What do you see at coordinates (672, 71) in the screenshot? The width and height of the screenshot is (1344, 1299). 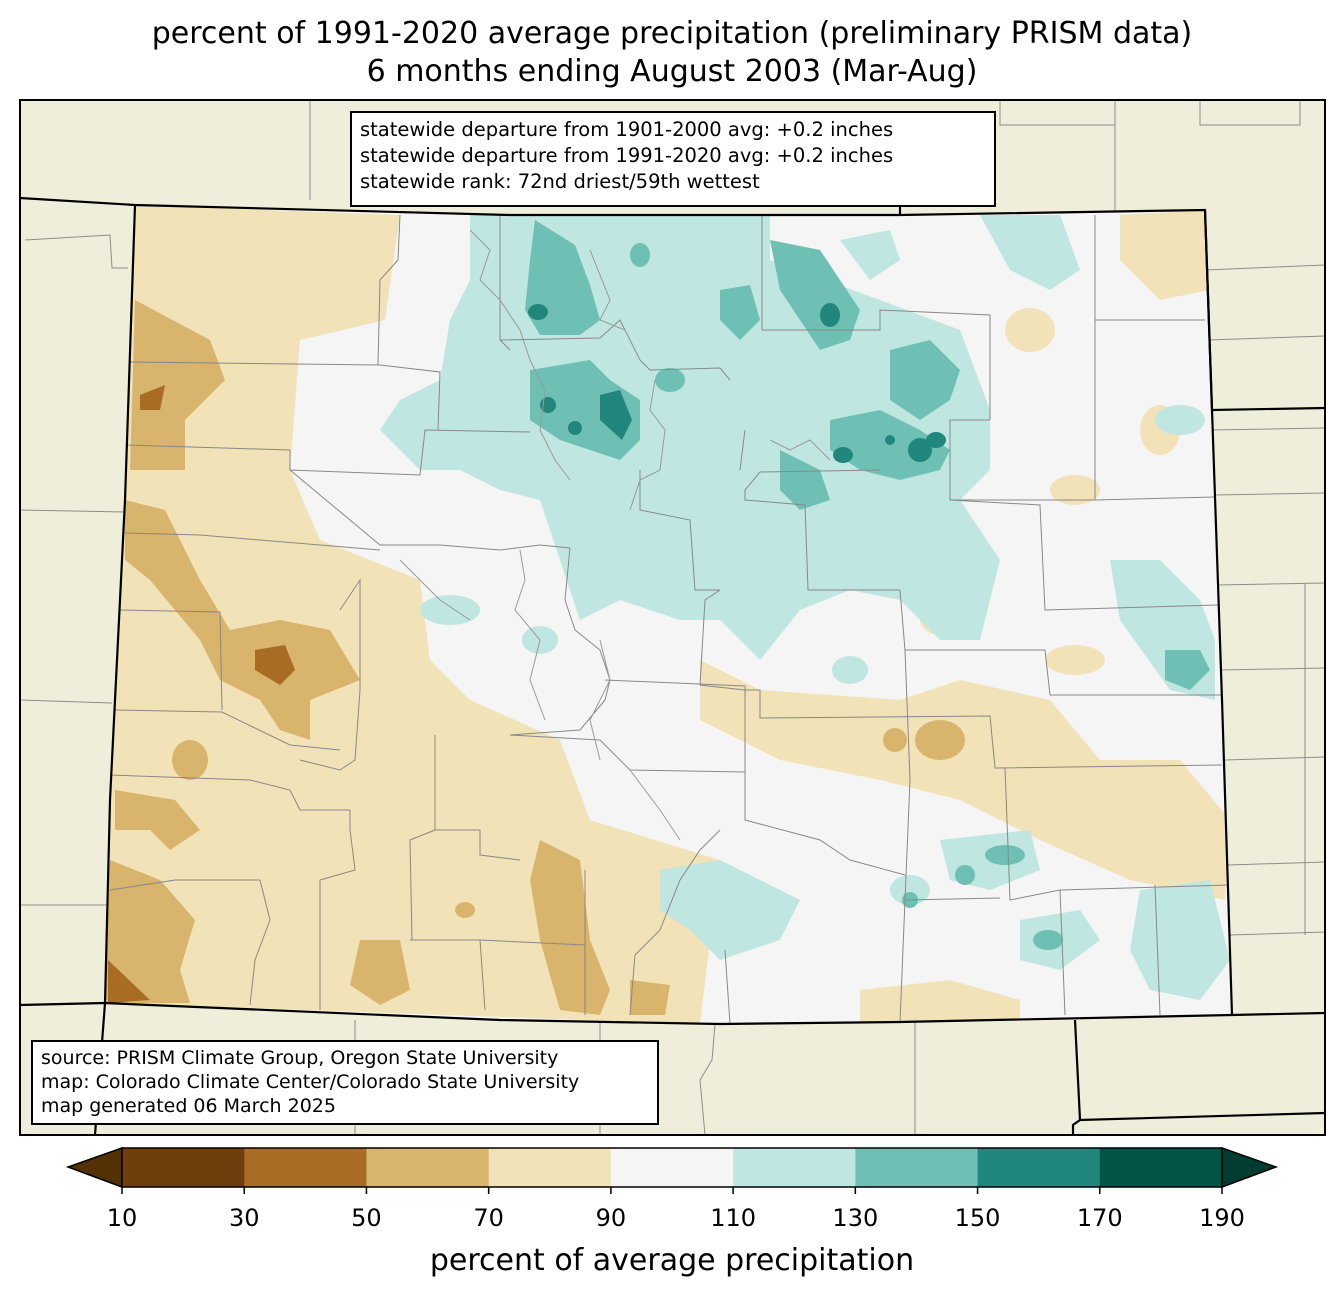 I see `map-subtitle: 6 months ending August 2003 (Mar-Aug)` at bounding box center [672, 71].